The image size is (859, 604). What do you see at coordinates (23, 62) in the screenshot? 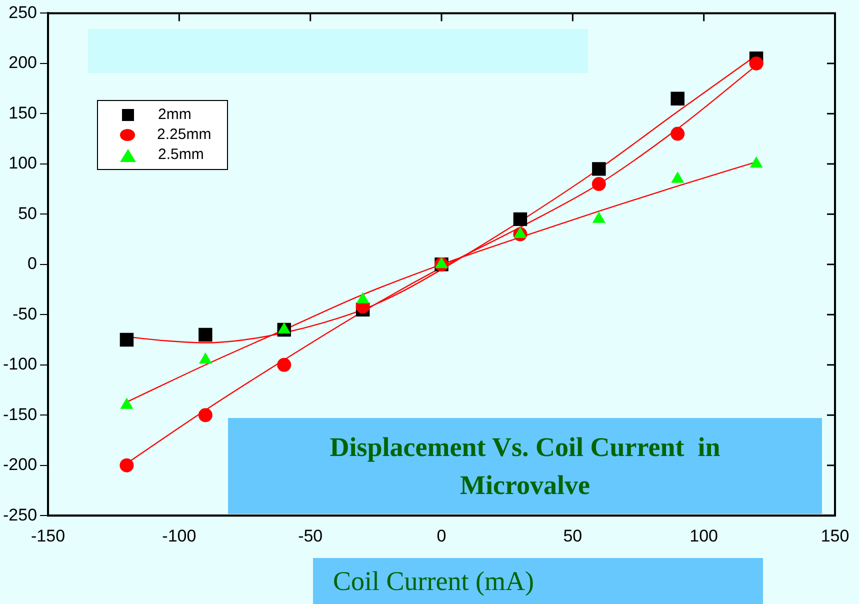
I see `y-tick-label: 200` at bounding box center [23, 62].